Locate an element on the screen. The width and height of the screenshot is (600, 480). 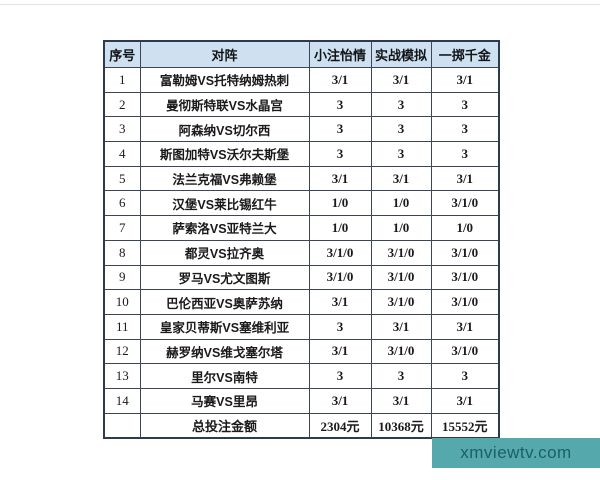
table-row: 12 赫罗纳VS维戈塞尔塔 3/1 3/1/0 3/1/0 is located at coordinates (301, 351).